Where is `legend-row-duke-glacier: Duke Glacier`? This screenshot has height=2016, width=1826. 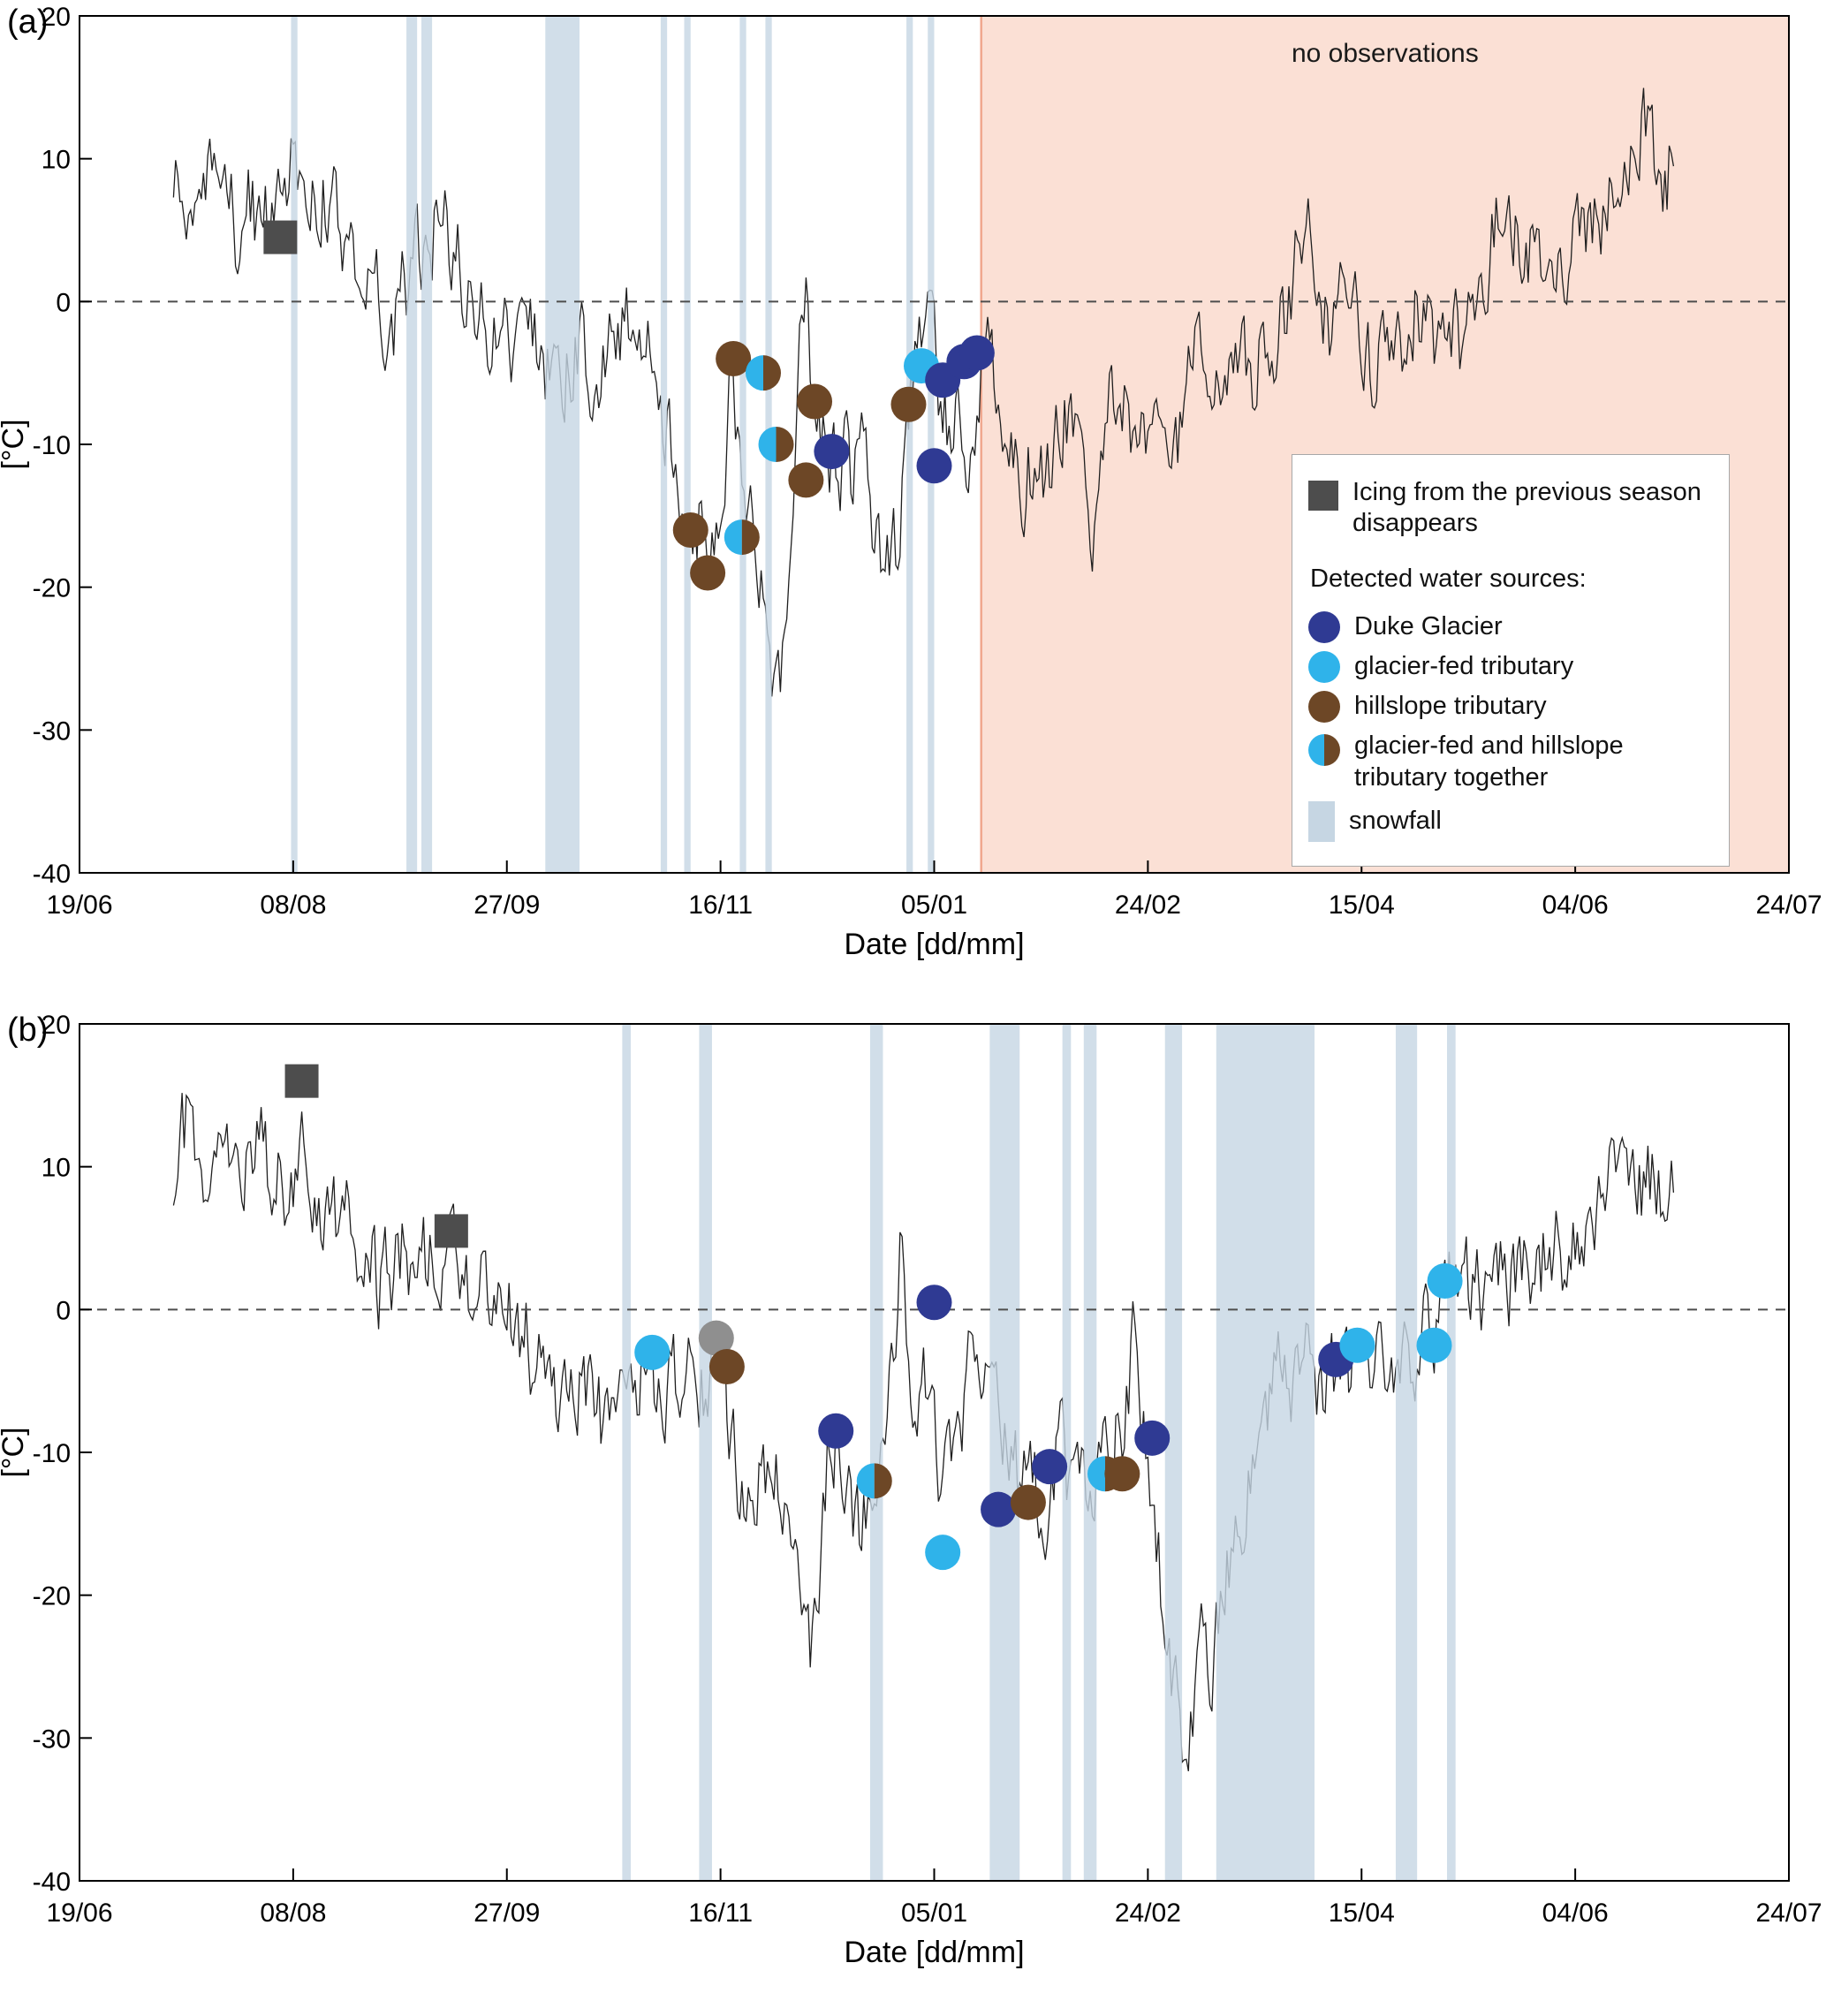 legend-row-duke-glacier: Duke Glacier is located at coordinates (1510, 627).